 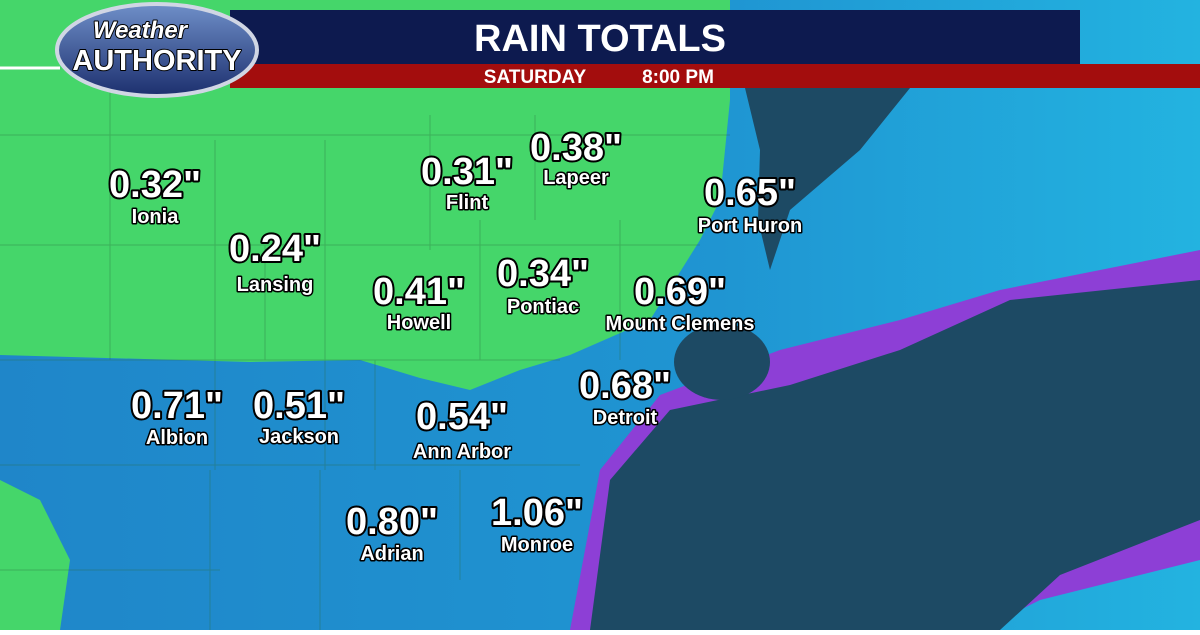 I want to click on title-bar, so click(x=655, y=37).